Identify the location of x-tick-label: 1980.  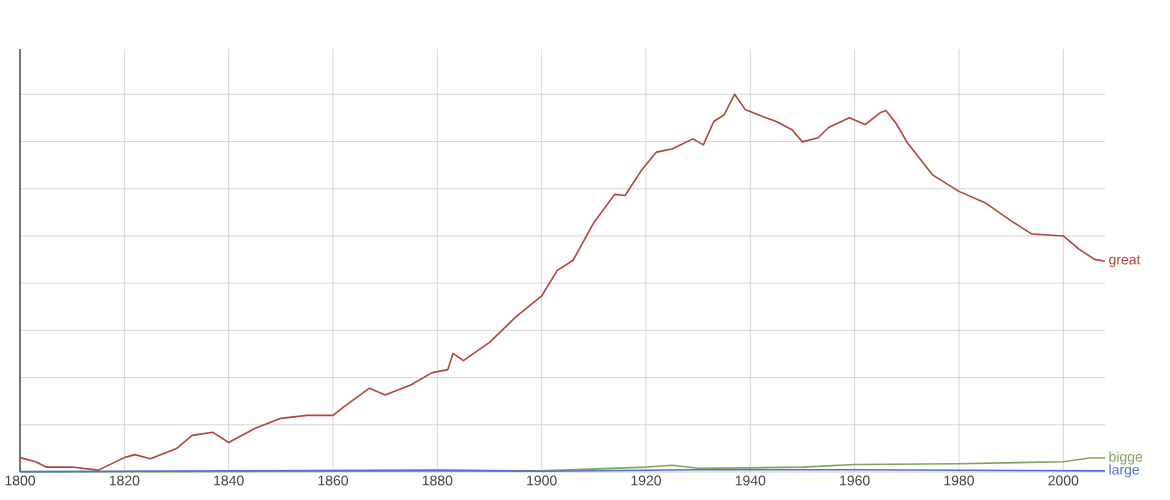
(959, 480).